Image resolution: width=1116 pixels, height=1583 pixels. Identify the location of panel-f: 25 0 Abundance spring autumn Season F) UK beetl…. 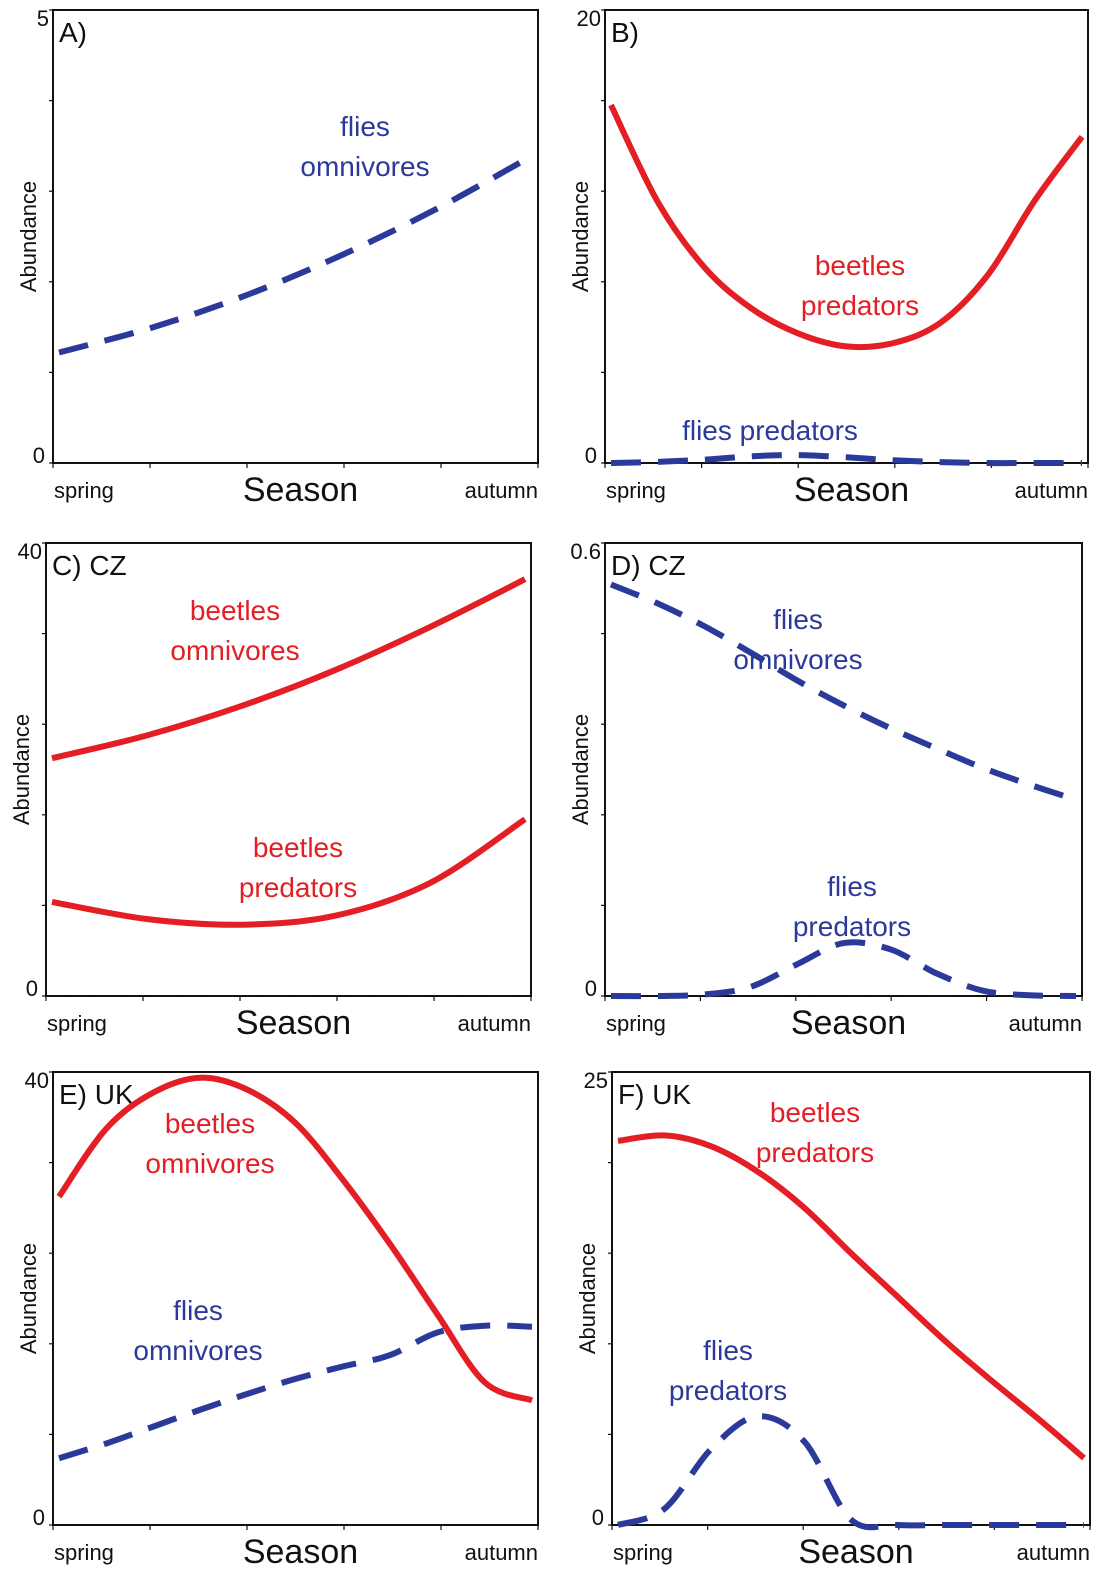
(833, 1319).